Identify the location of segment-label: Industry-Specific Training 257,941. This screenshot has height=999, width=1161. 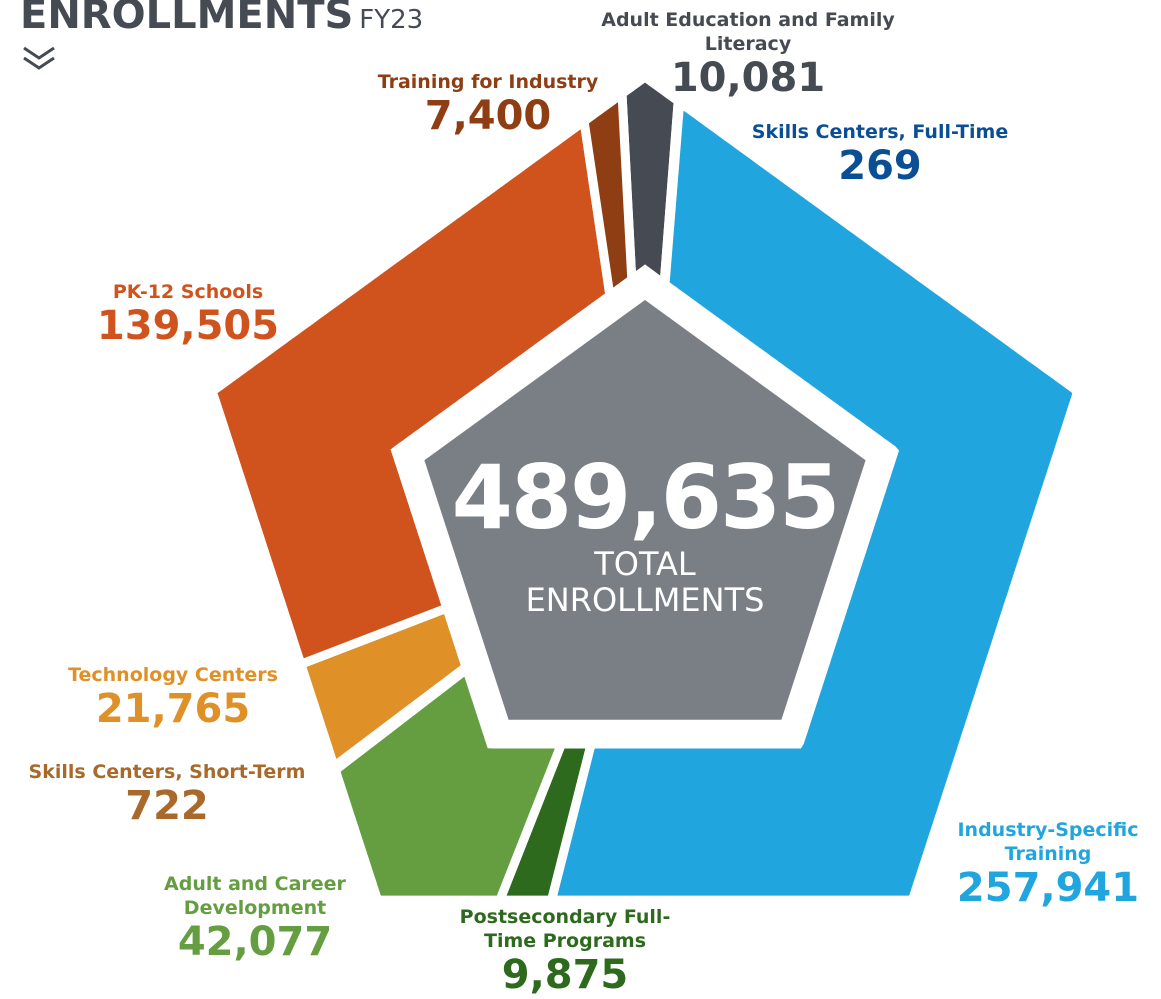
(1044, 864).